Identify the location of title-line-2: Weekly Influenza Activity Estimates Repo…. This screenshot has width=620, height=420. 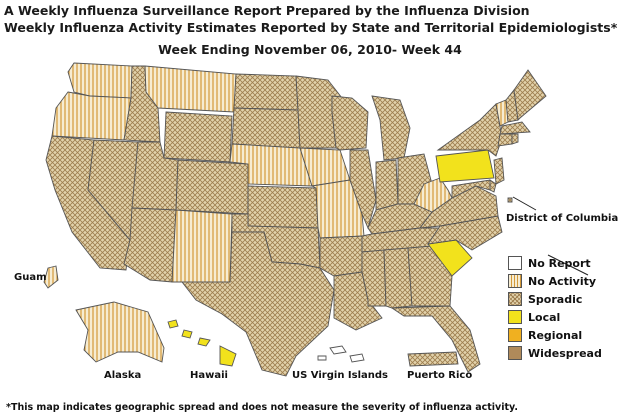
(311, 27).